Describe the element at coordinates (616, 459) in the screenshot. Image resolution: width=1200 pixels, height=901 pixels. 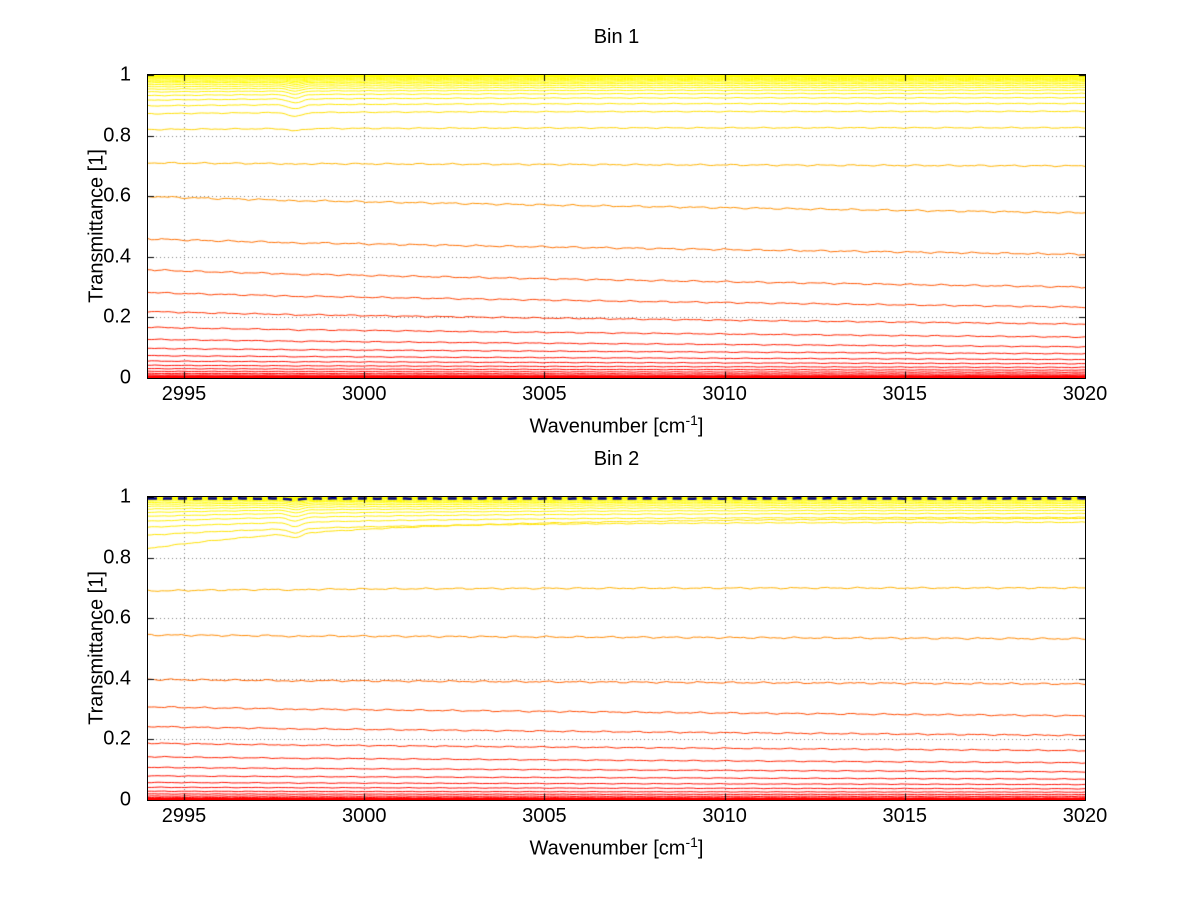
I see `plot-title: Bin 2` at that location.